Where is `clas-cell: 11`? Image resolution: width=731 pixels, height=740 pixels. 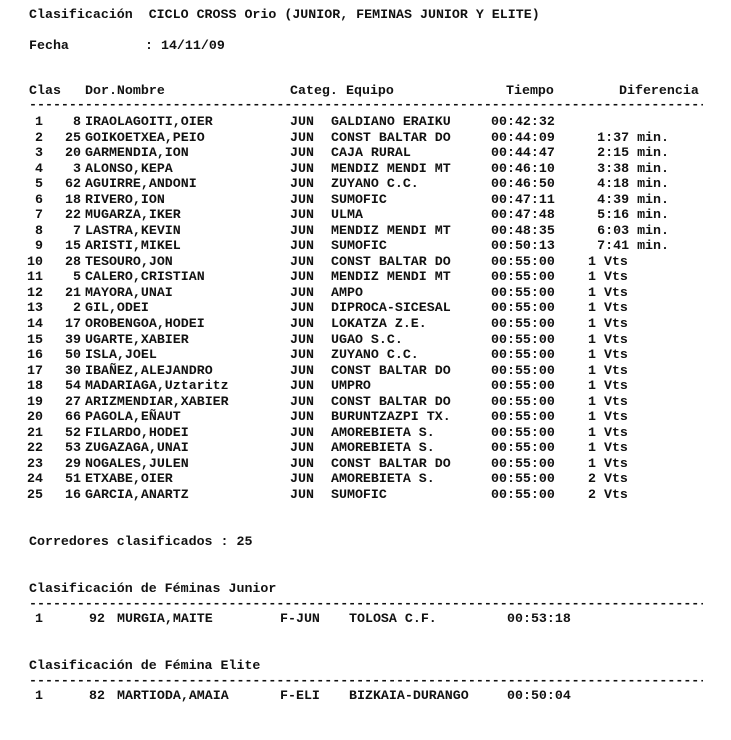 clas-cell: 11 is located at coordinates (35, 277).